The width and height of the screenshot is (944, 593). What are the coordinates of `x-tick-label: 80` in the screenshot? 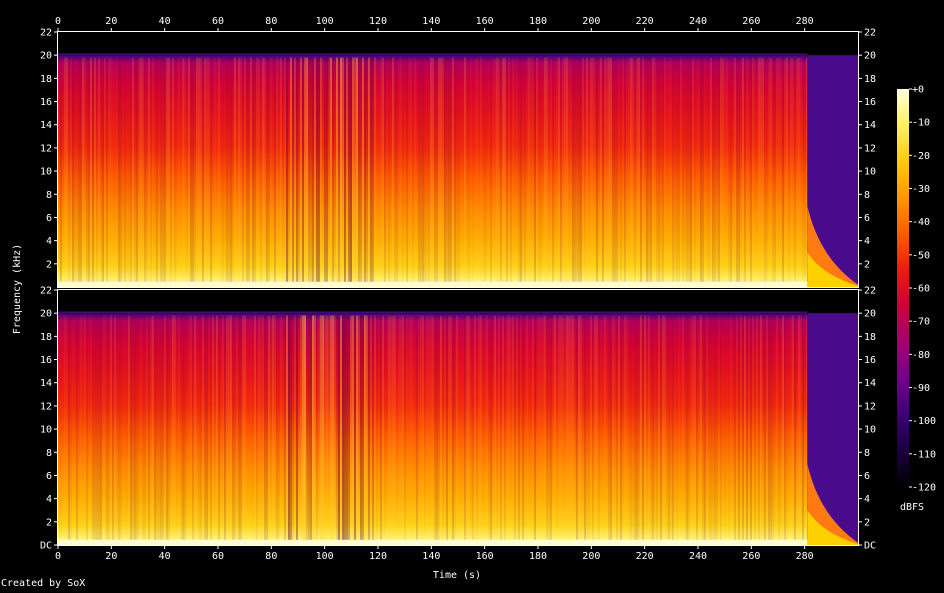 It's located at (271, 21).